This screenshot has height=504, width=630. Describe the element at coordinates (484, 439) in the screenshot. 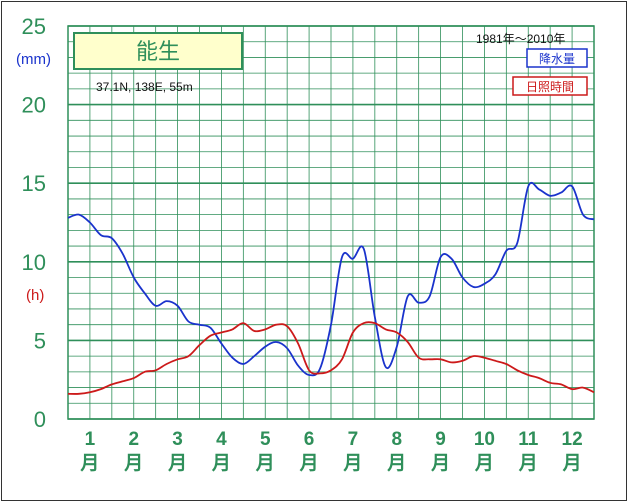

I see `x-tick-label: 10` at that location.